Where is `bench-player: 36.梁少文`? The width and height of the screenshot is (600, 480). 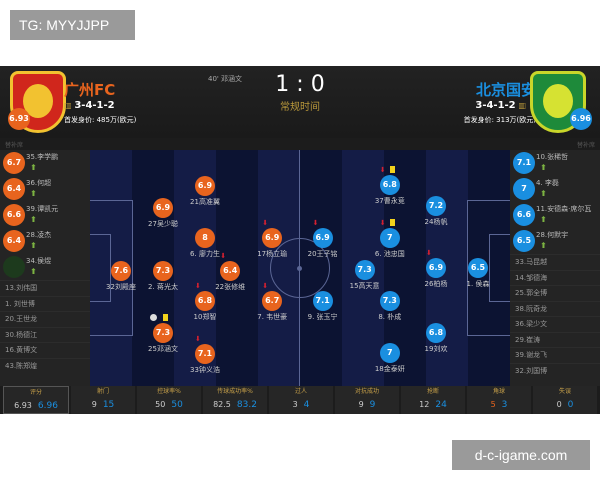
bench-player: 36.梁少文 is located at coordinates (555, 324).